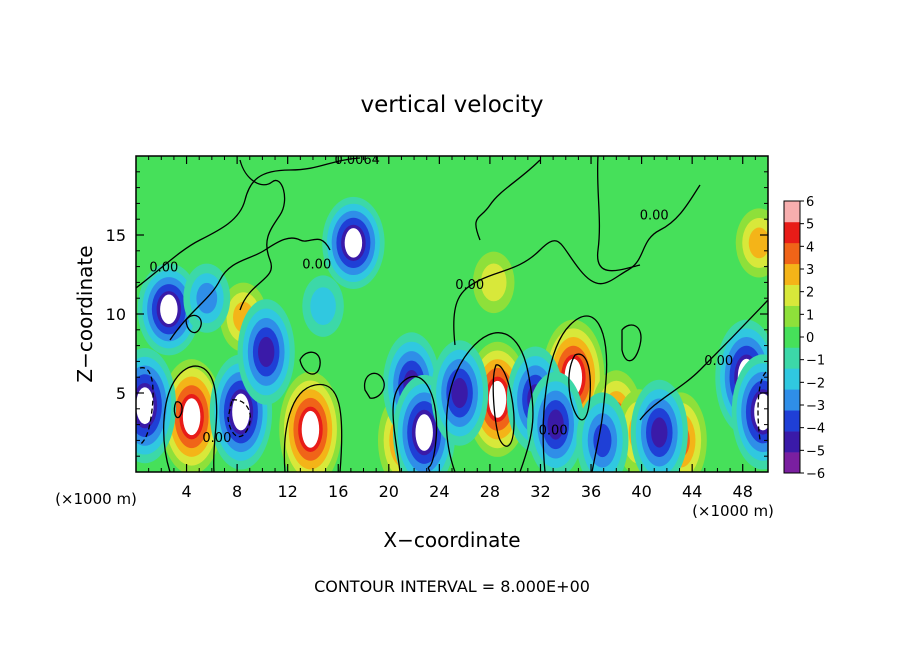 This screenshot has height=654, width=904. I want to click on x-tick-label: 20, so click(389, 491).